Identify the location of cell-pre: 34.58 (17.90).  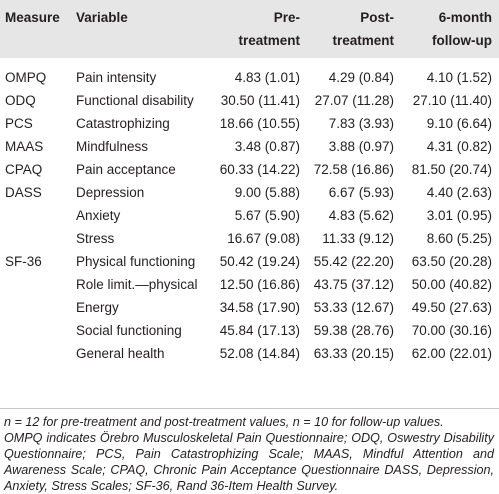
(259, 307).